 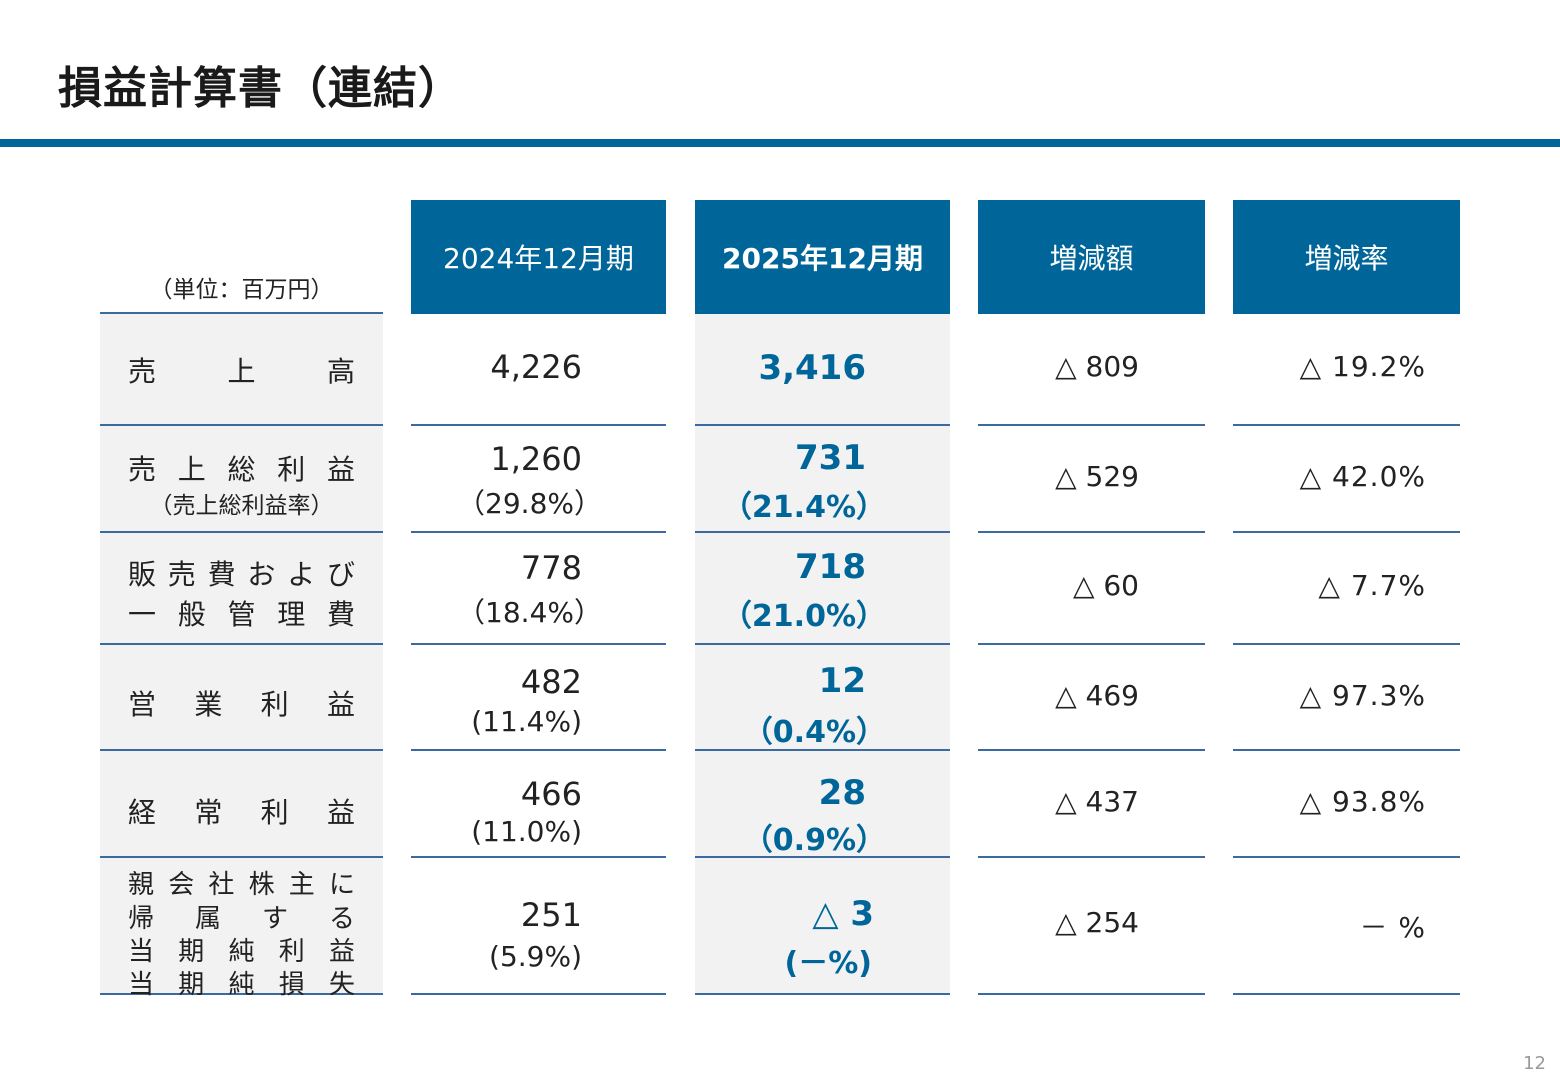 What do you see at coordinates (241, 952) in the screenshot?
I see `label-char: 純` at bounding box center [241, 952].